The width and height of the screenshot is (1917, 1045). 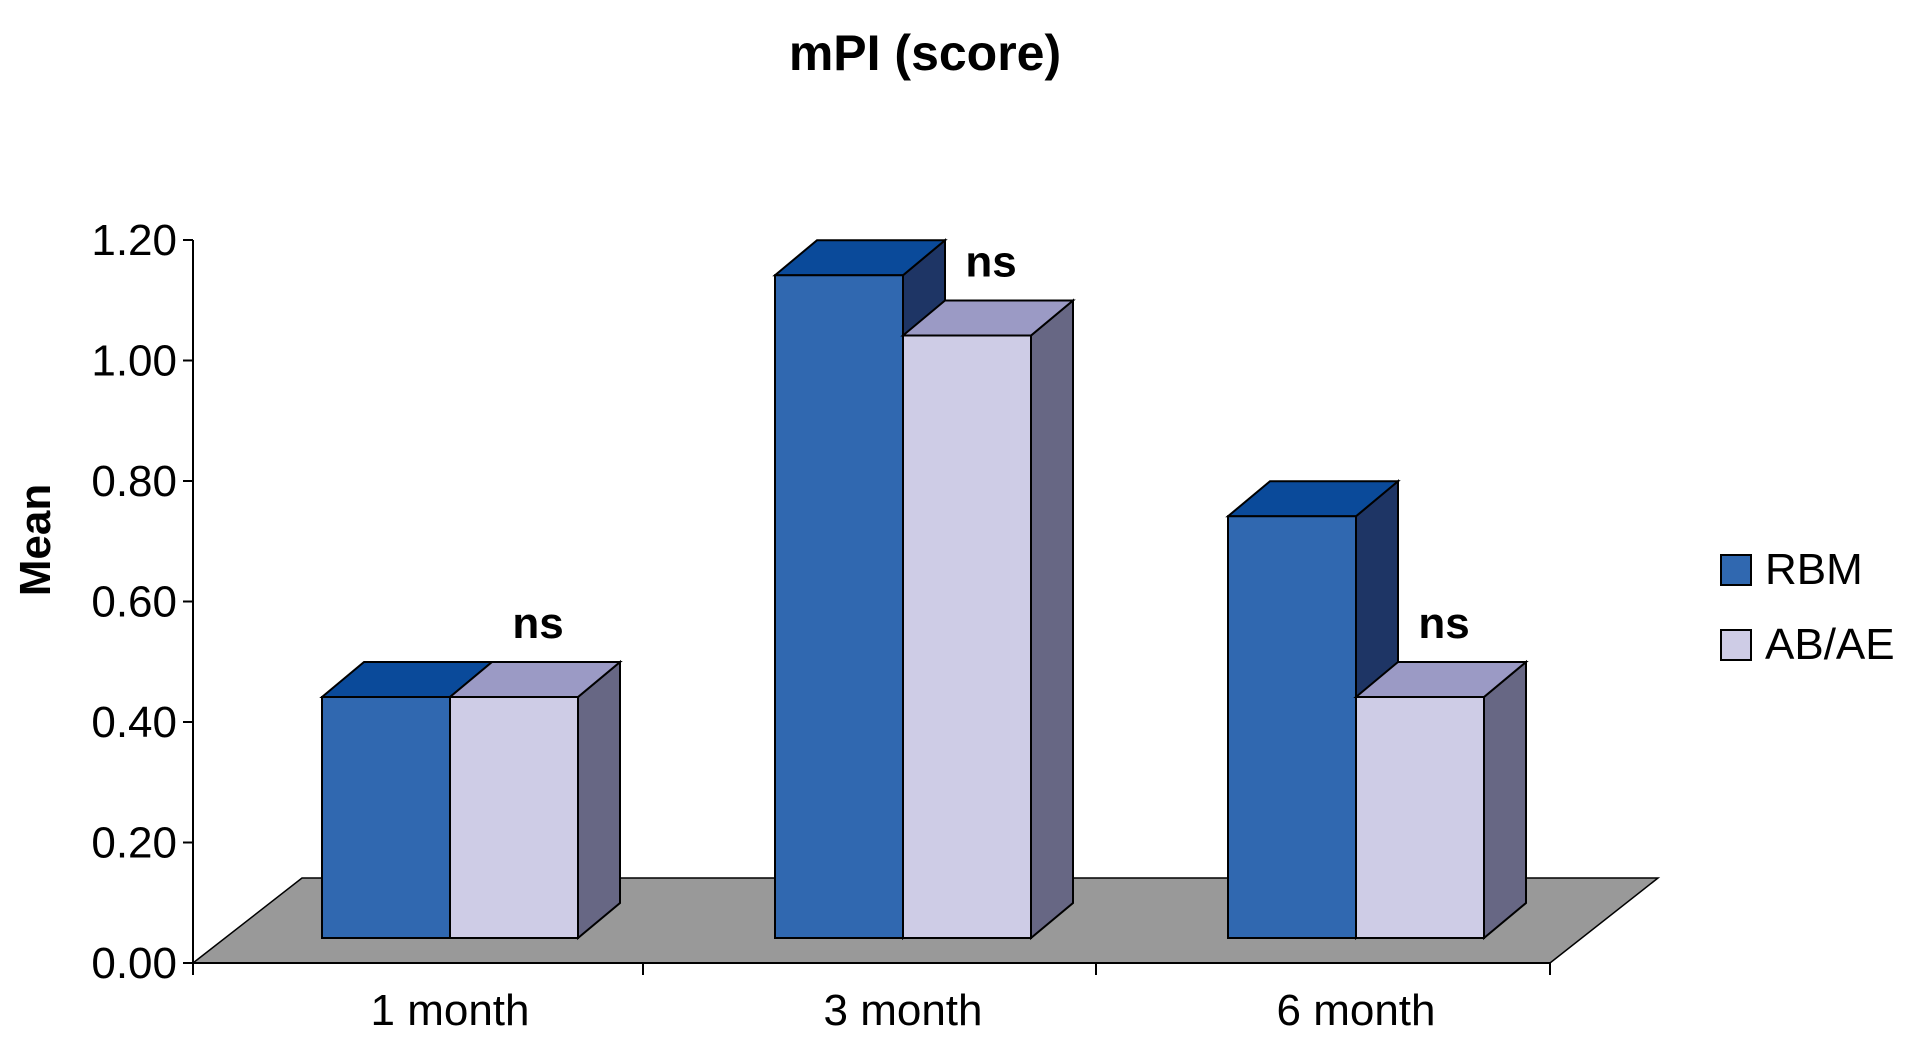 I want to click on y-tick-label: 0.00, so click(x=134, y=963).